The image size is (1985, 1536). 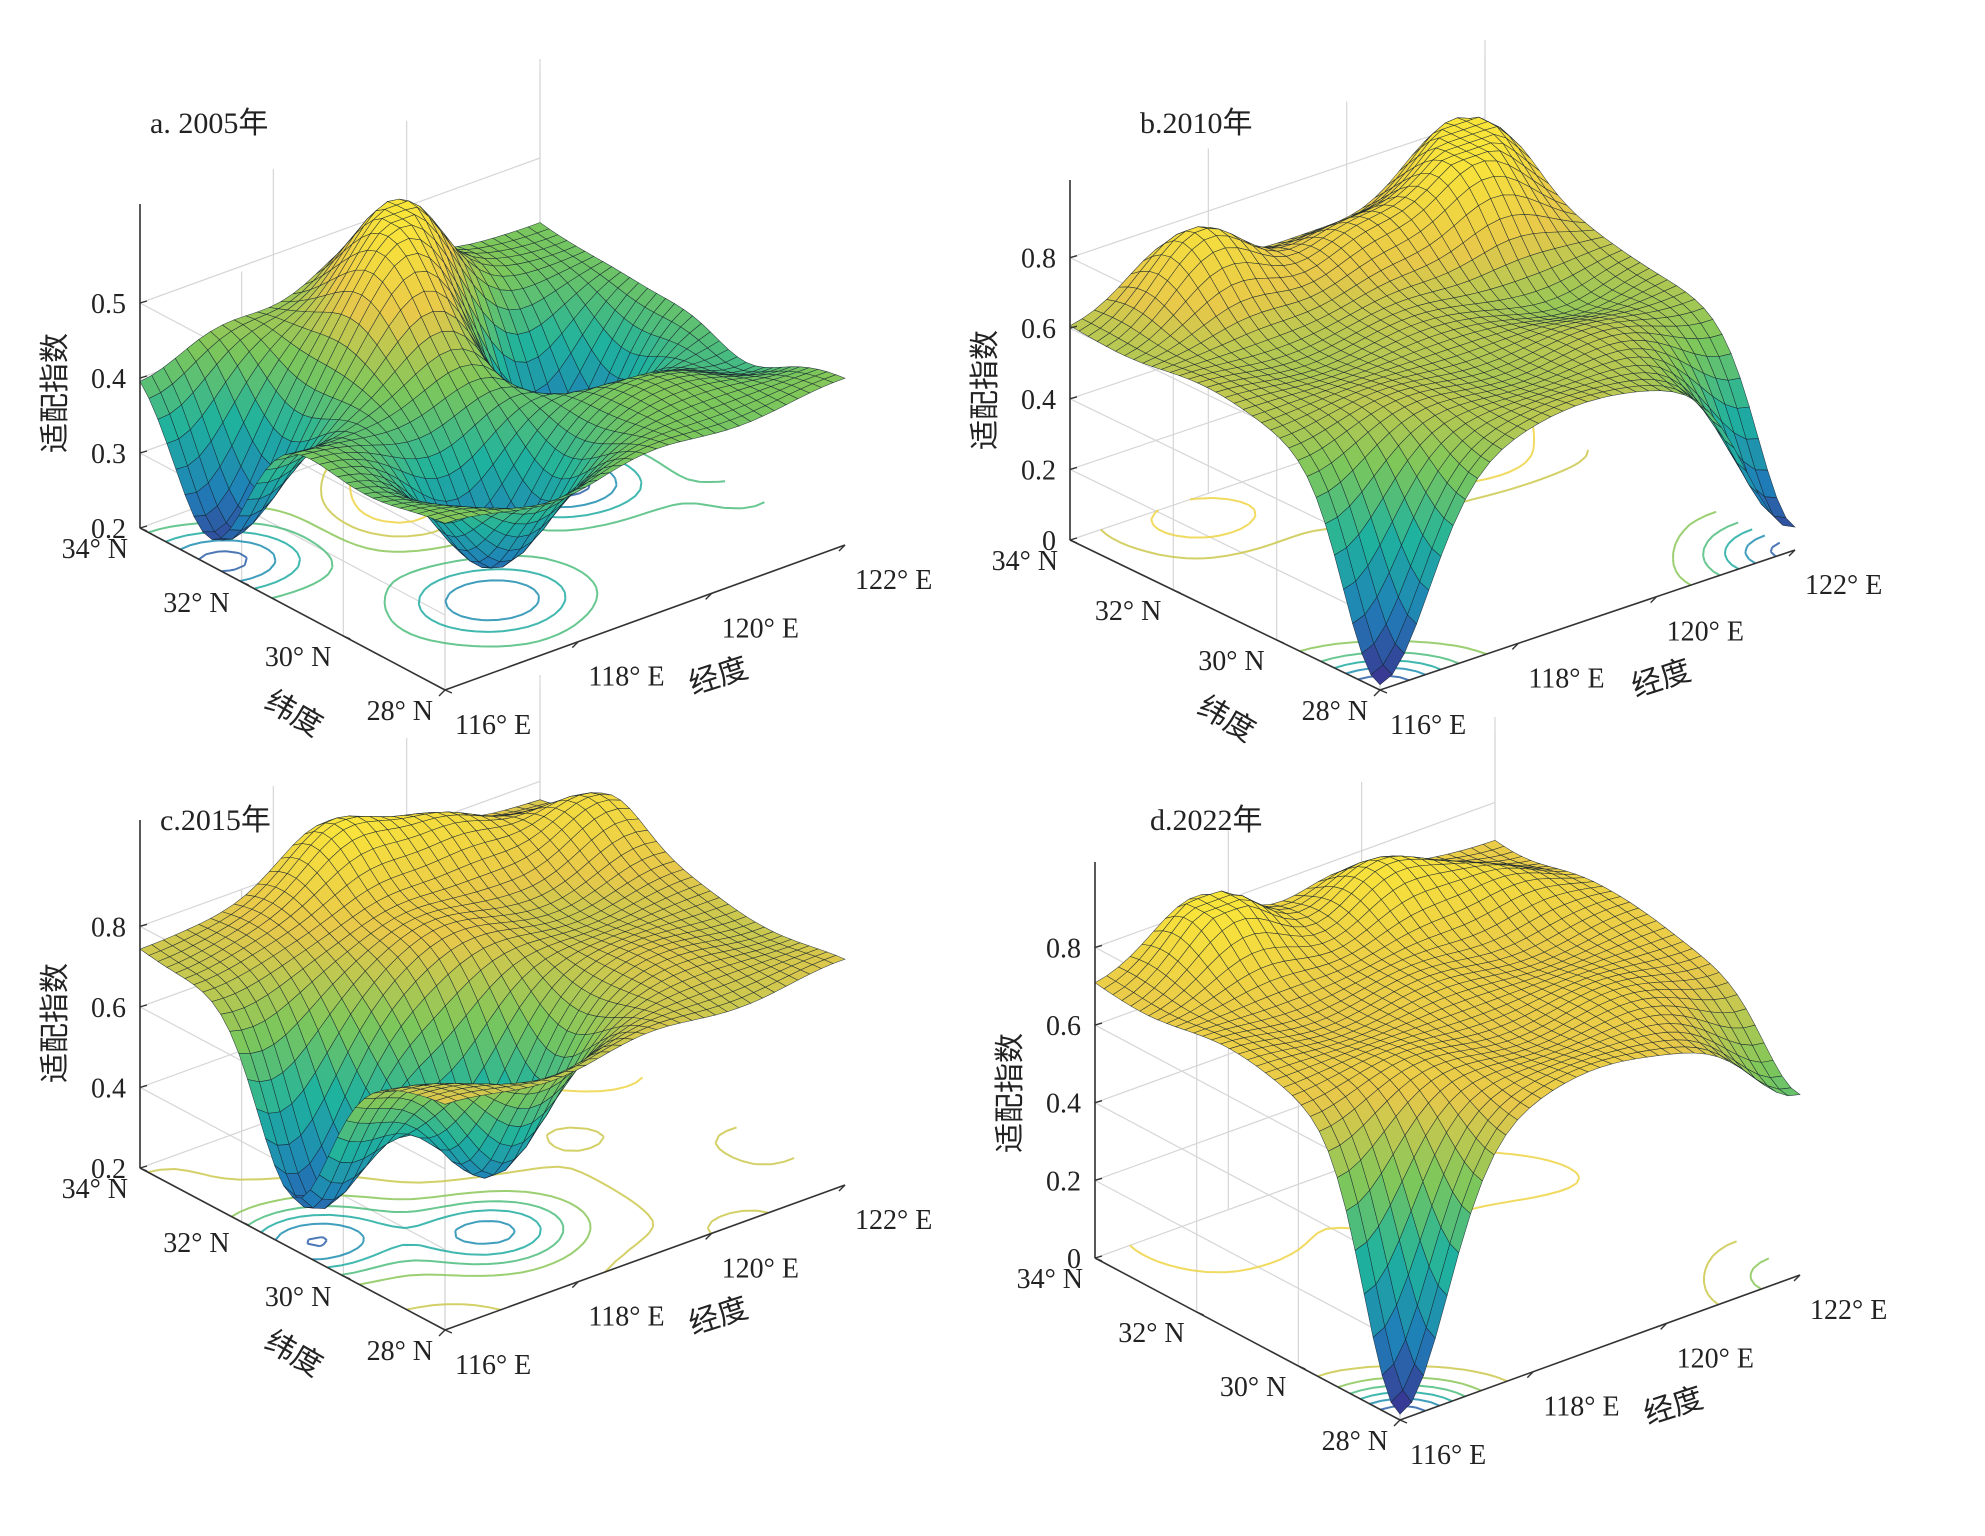 What do you see at coordinates (108, 304) in the screenshot?
I see `z-tick-label: 0.5` at bounding box center [108, 304].